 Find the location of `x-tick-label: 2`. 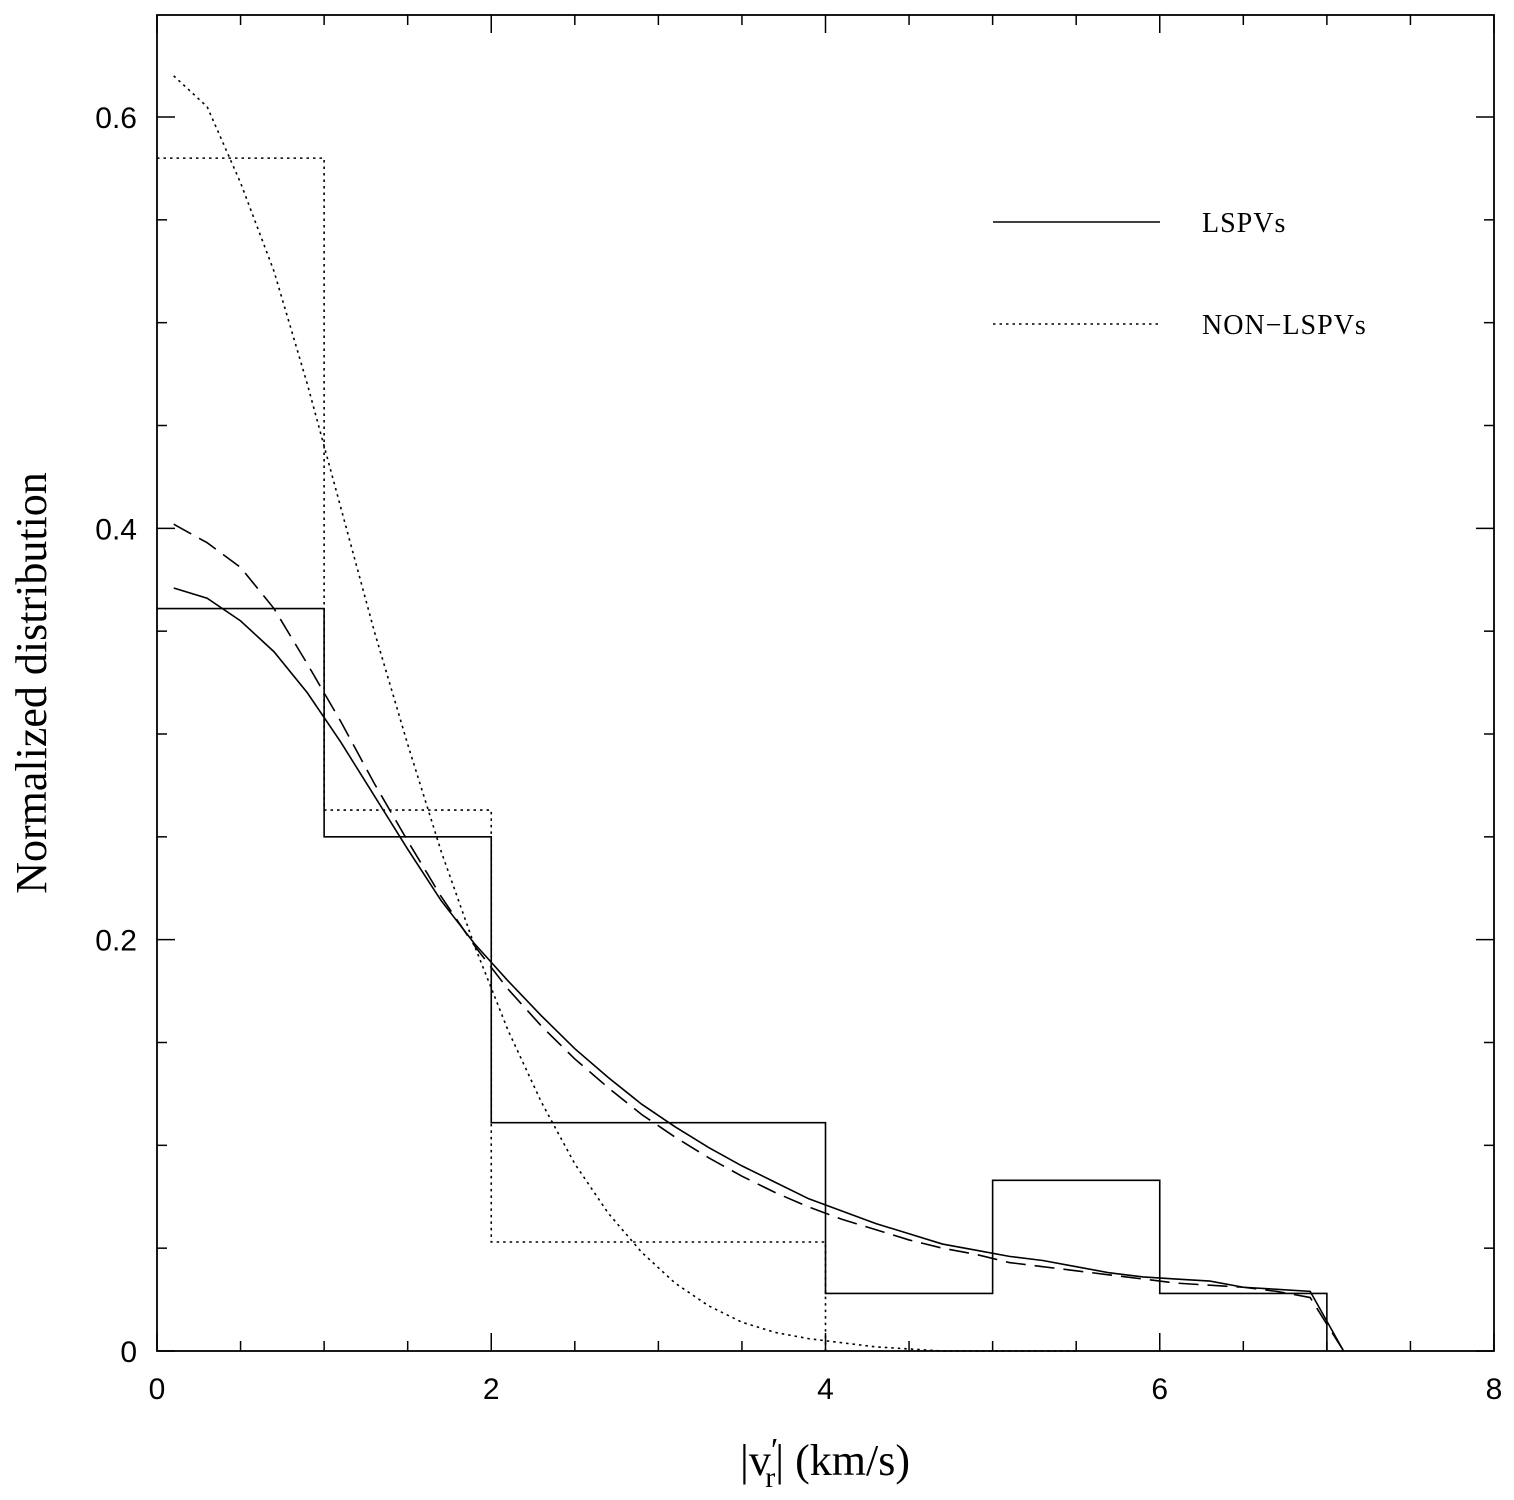

x-tick-label: 2 is located at coordinates (491, 1389).